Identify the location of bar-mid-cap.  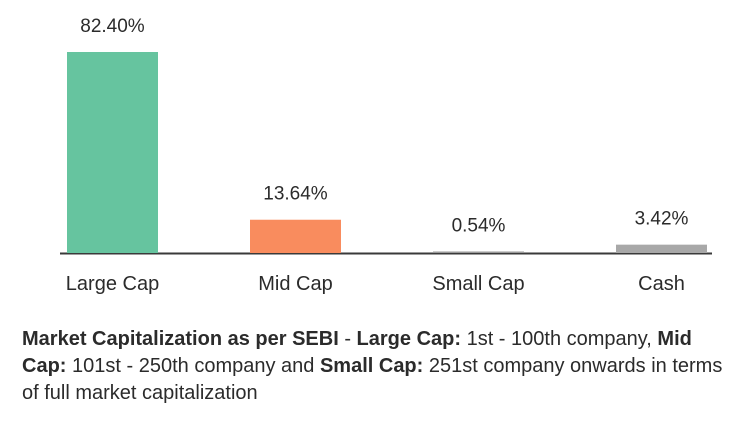
(295, 236).